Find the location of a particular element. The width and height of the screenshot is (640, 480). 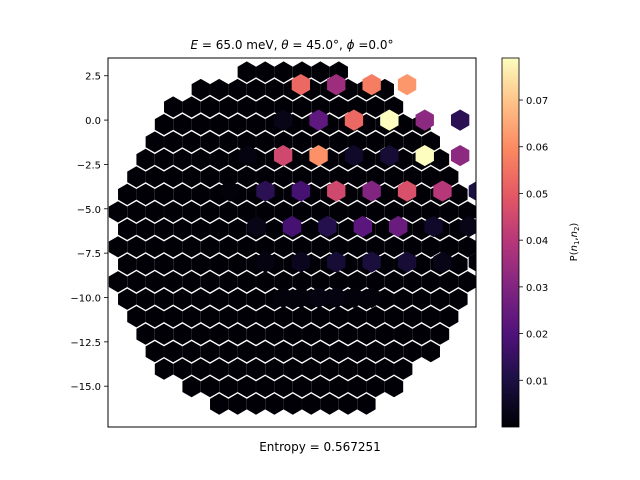

colorbar-gradient is located at coordinates (510, 242).